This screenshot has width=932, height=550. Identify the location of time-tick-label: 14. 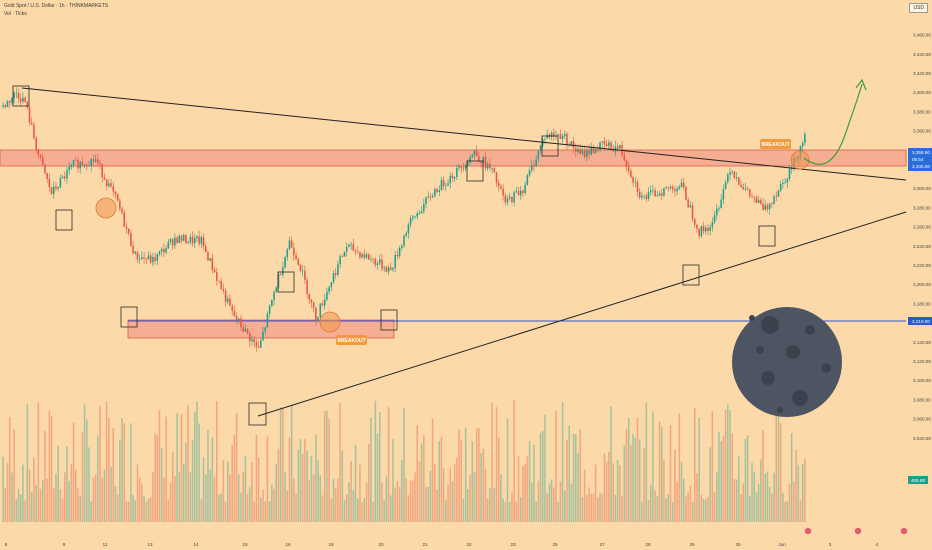
(196, 544).